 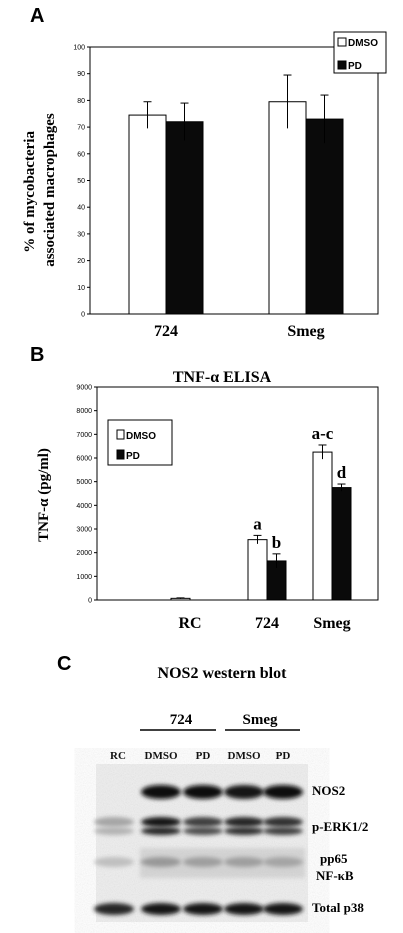 What do you see at coordinates (181, 720) in the screenshot?
I see `blot-group-label-724: 724` at bounding box center [181, 720].